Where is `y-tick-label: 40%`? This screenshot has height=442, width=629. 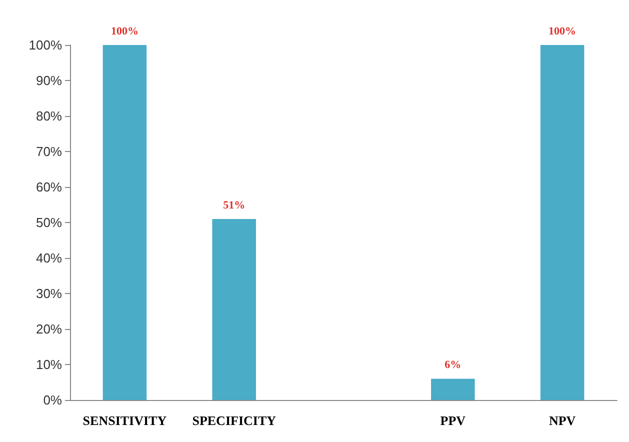 y-tick-label: 40% is located at coordinates (49, 258).